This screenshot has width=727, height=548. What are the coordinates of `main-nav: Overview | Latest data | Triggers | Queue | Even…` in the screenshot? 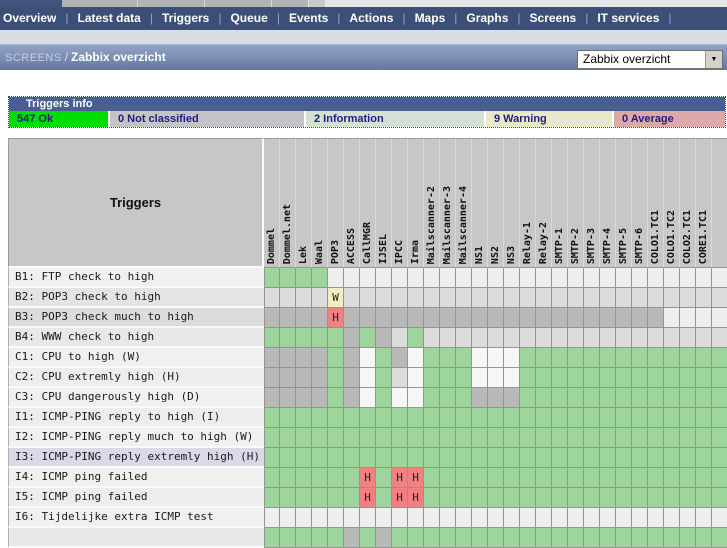 It's located at (363, 18).